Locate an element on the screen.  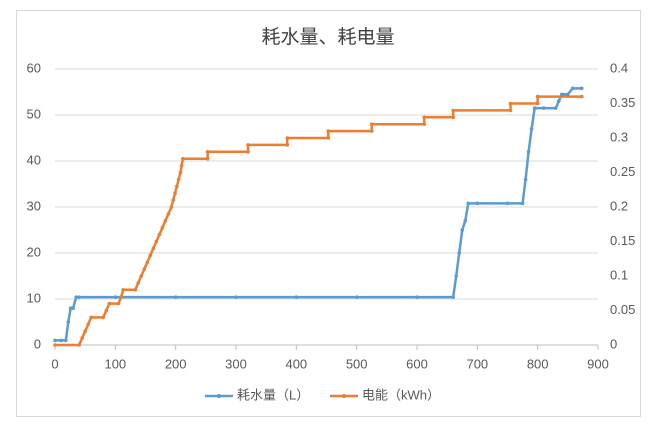
legend-label: 耗水量（L） is located at coordinates (273, 394).